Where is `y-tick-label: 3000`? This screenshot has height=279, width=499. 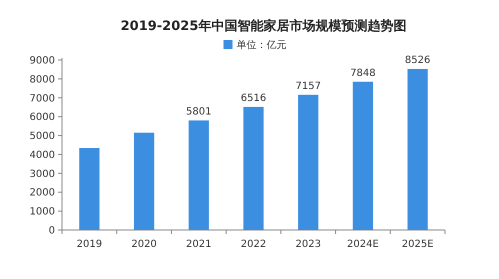
y-tick-label: 3000 is located at coordinates (42, 174).